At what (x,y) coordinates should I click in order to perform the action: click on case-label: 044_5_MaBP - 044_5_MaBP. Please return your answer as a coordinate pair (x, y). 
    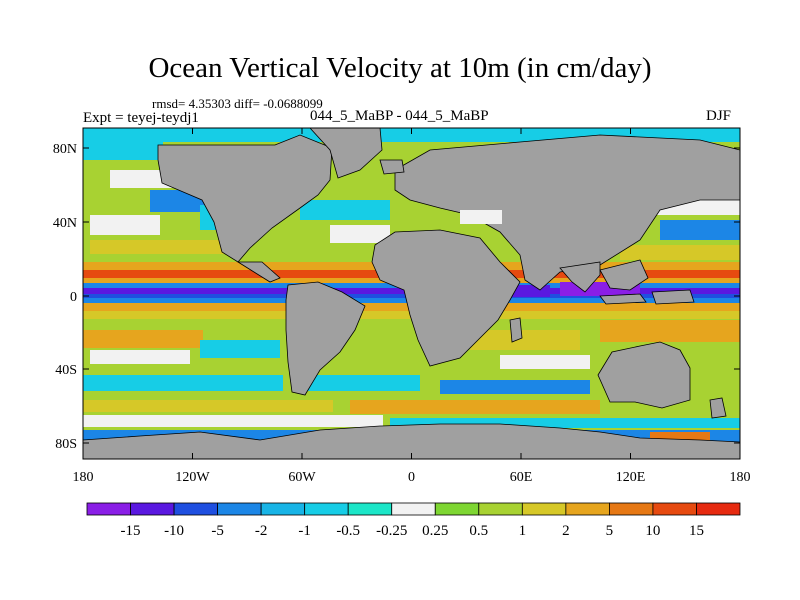
    Looking at the image, I should click on (399, 116).